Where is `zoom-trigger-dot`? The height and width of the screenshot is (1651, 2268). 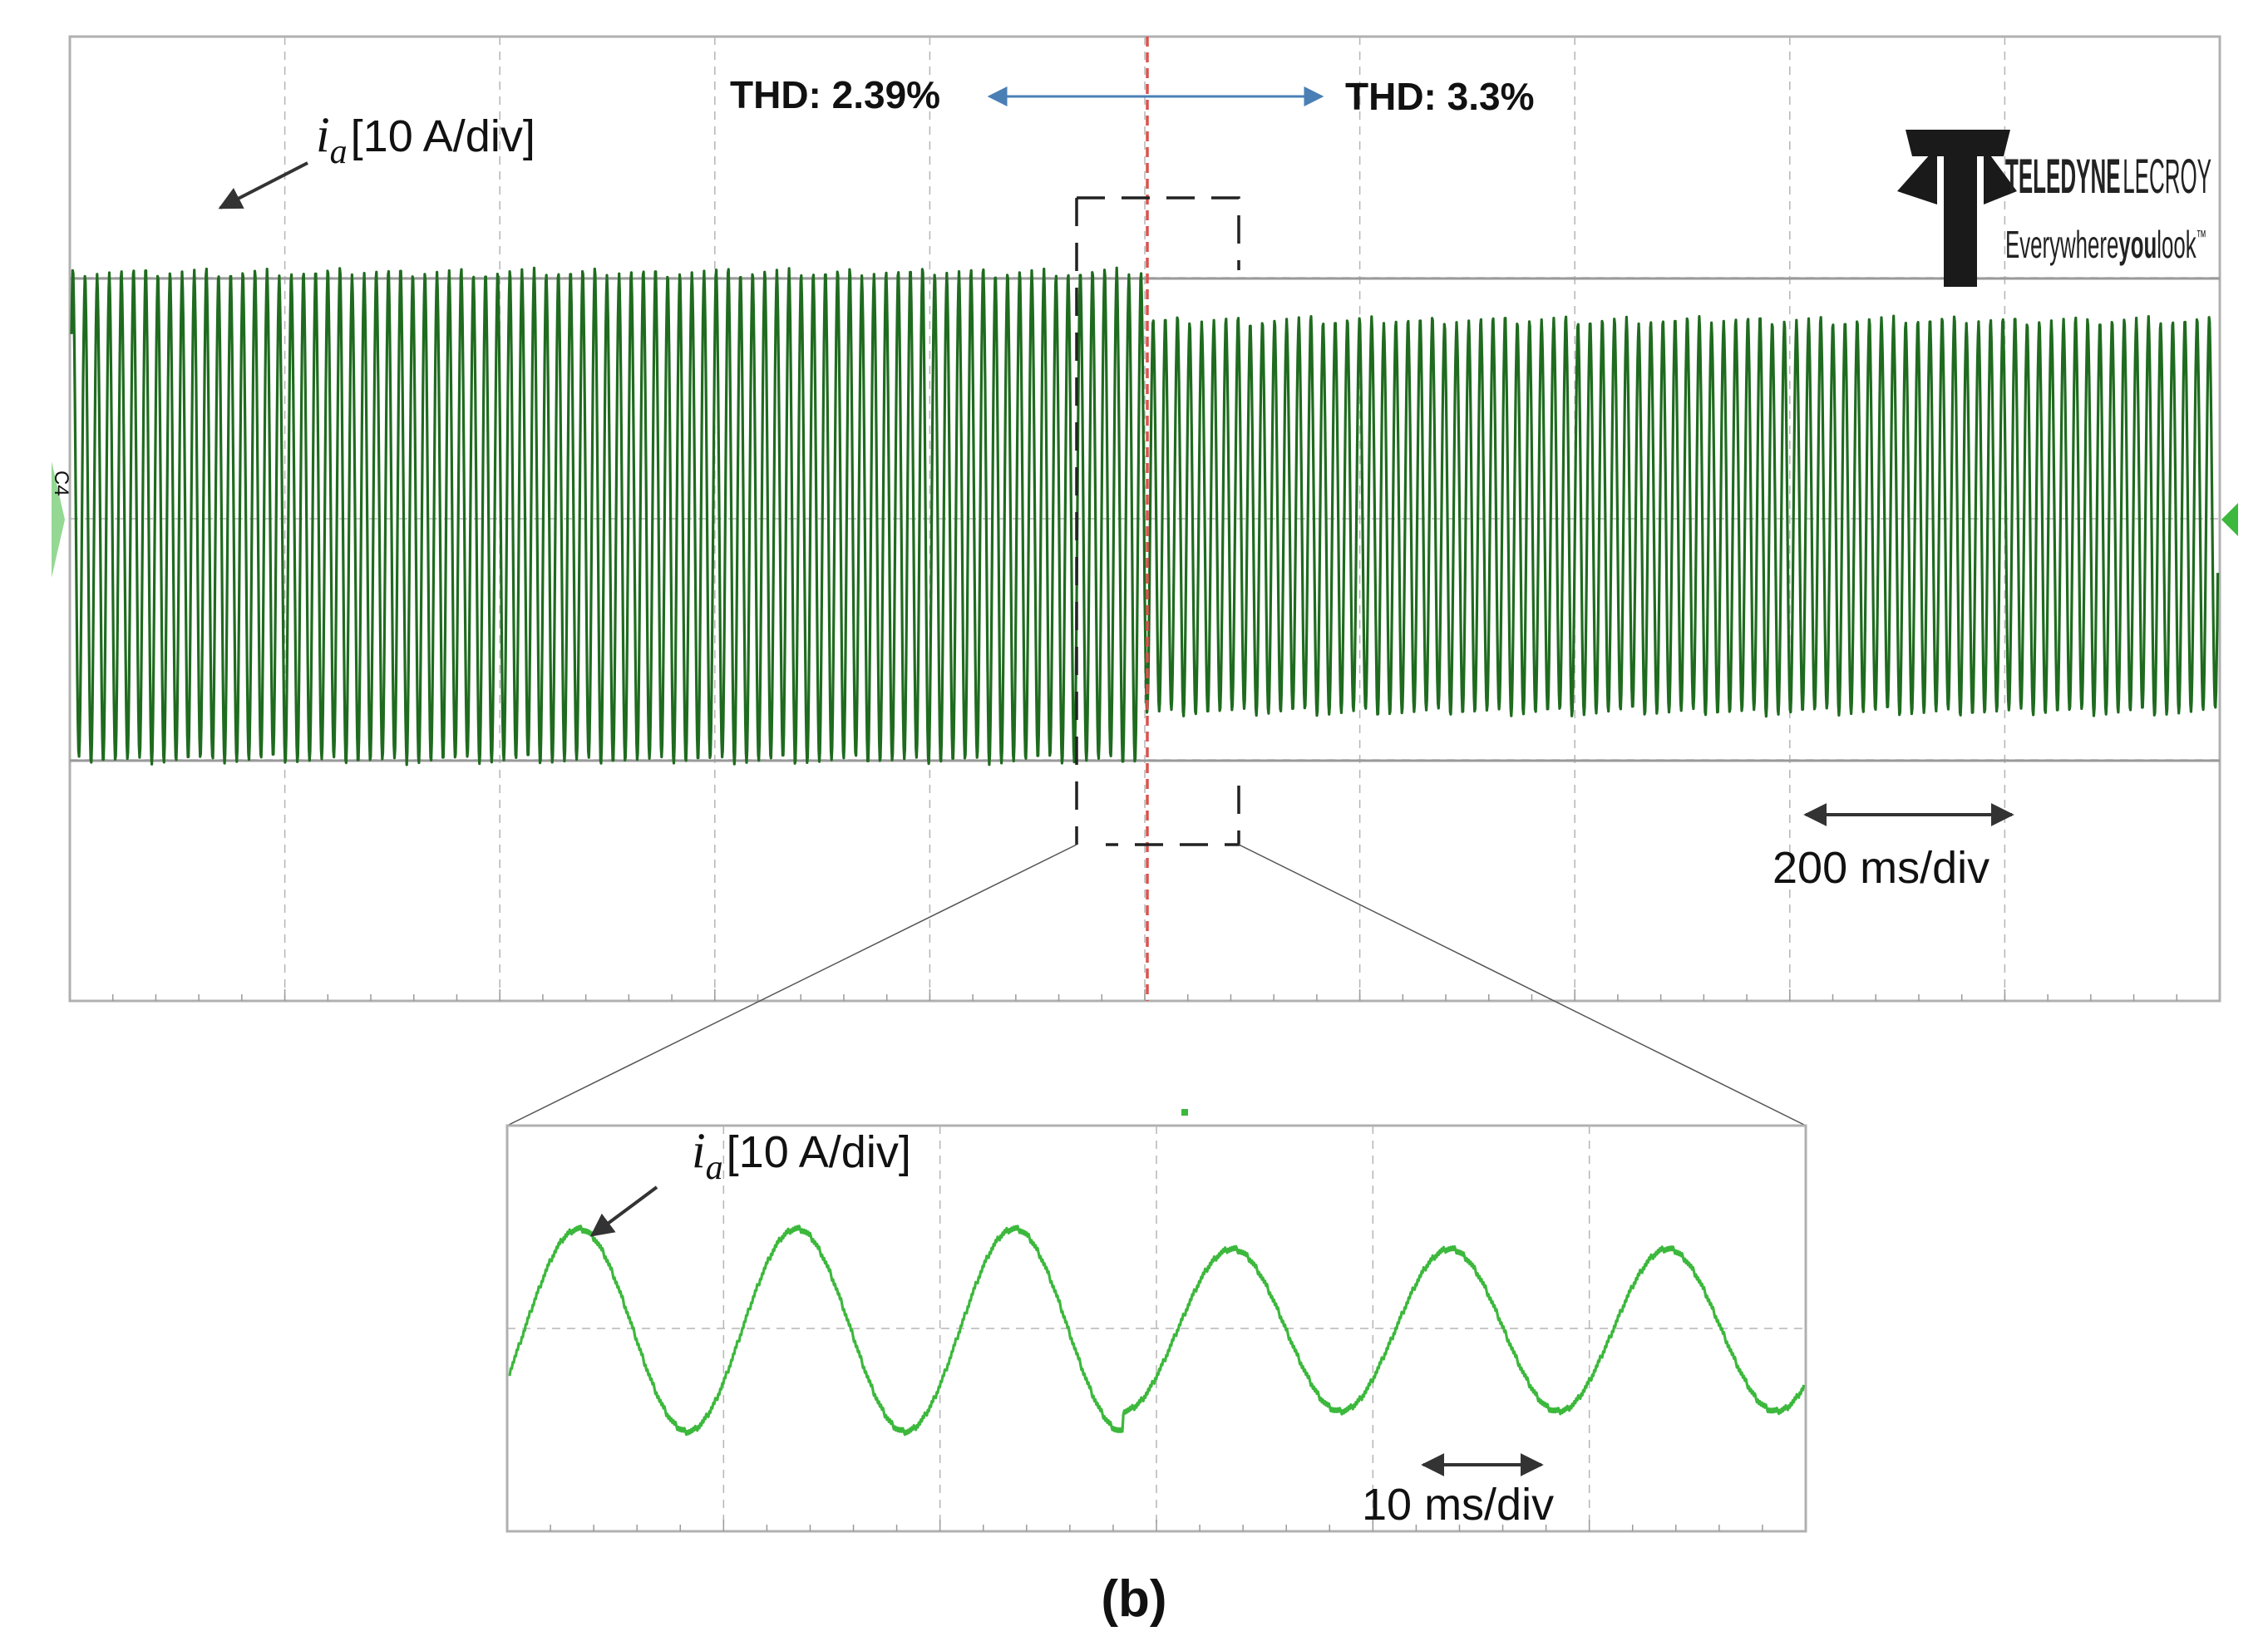
zoom-trigger-dot is located at coordinates (1184, 1112).